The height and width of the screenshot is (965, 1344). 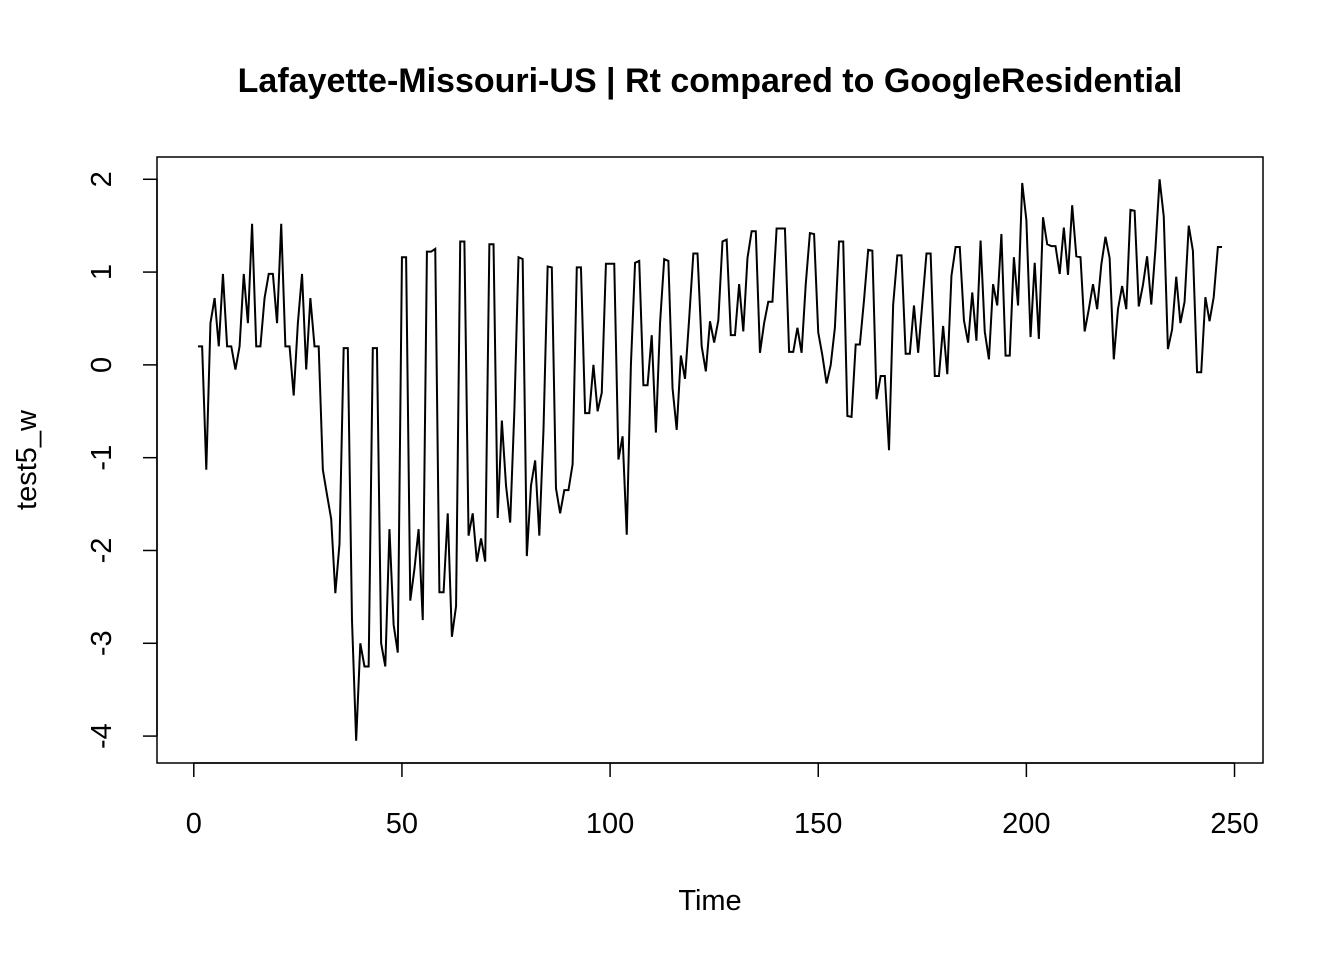 I want to click on y-tick-label: 0, so click(x=102, y=365).